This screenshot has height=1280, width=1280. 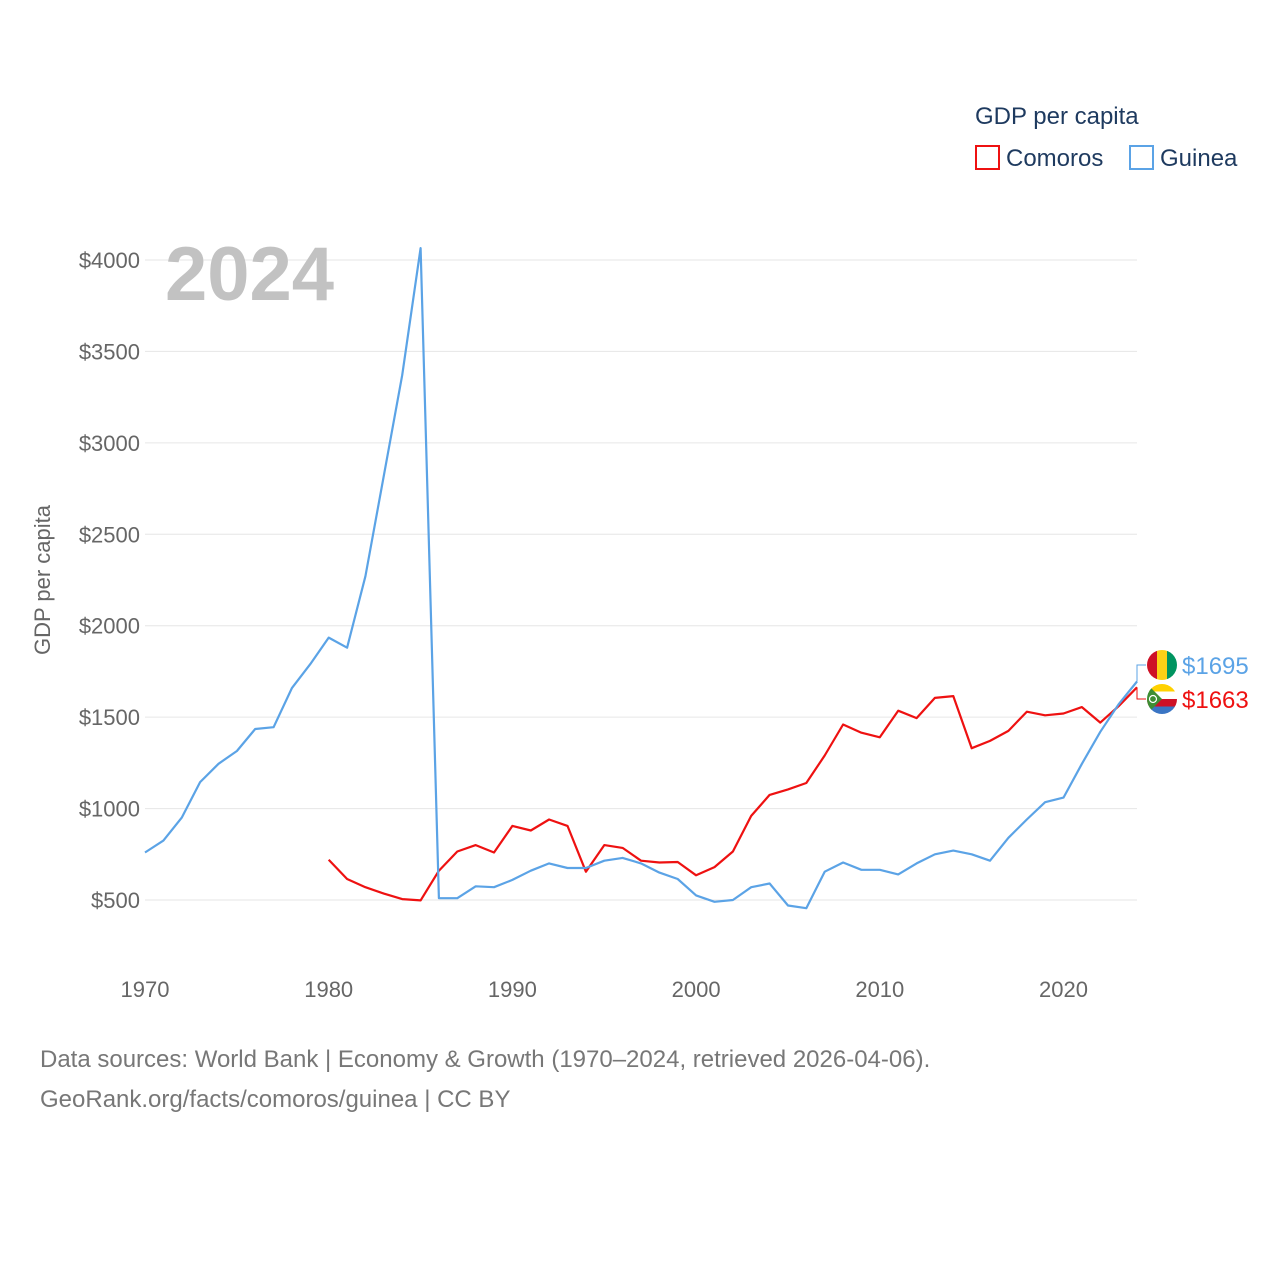 What do you see at coordinates (1215, 700) in the screenshot?
I see `end-value-comoros: $1663` at bounding box center [1215, 700].